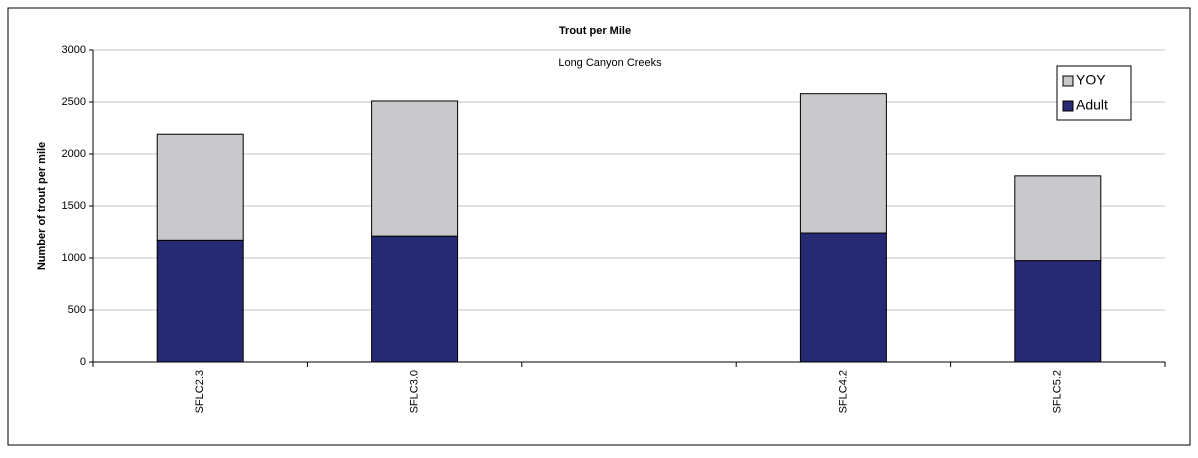 This screenshot has height=458, width=1198. I want to click on x-tick-label: SFLC2.3, so click(200, 391).